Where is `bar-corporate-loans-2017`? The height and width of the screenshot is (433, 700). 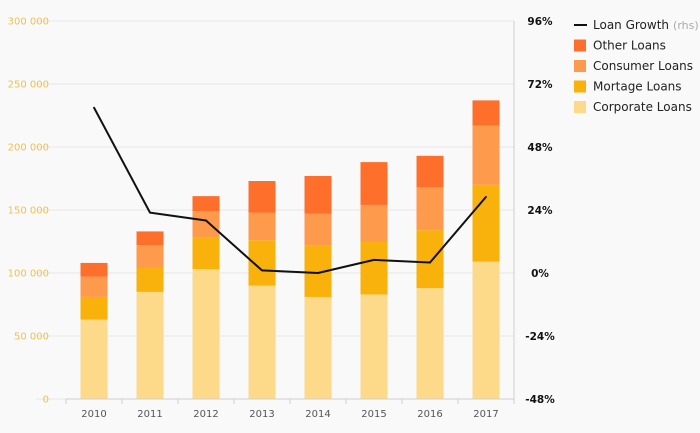
bar-corporate-loans-2017 is located at coordinates (486, 330).